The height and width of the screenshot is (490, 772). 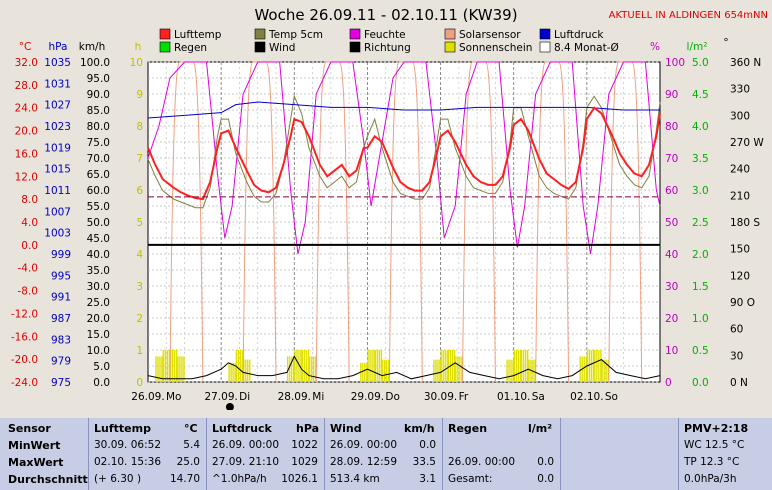 I want to click on direction-axis-tick: 300, so click(x=740, y=116).